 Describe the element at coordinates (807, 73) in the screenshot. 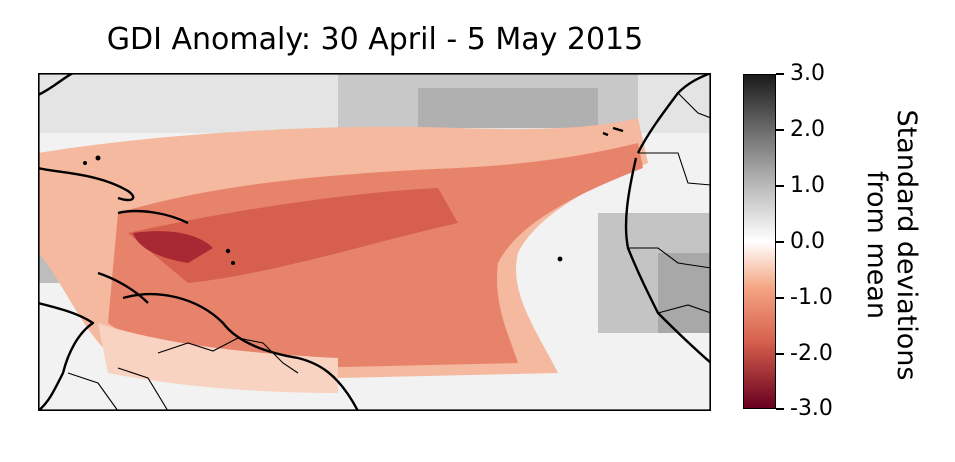

I see `colorbar-tick-label: 3.0` at that location.